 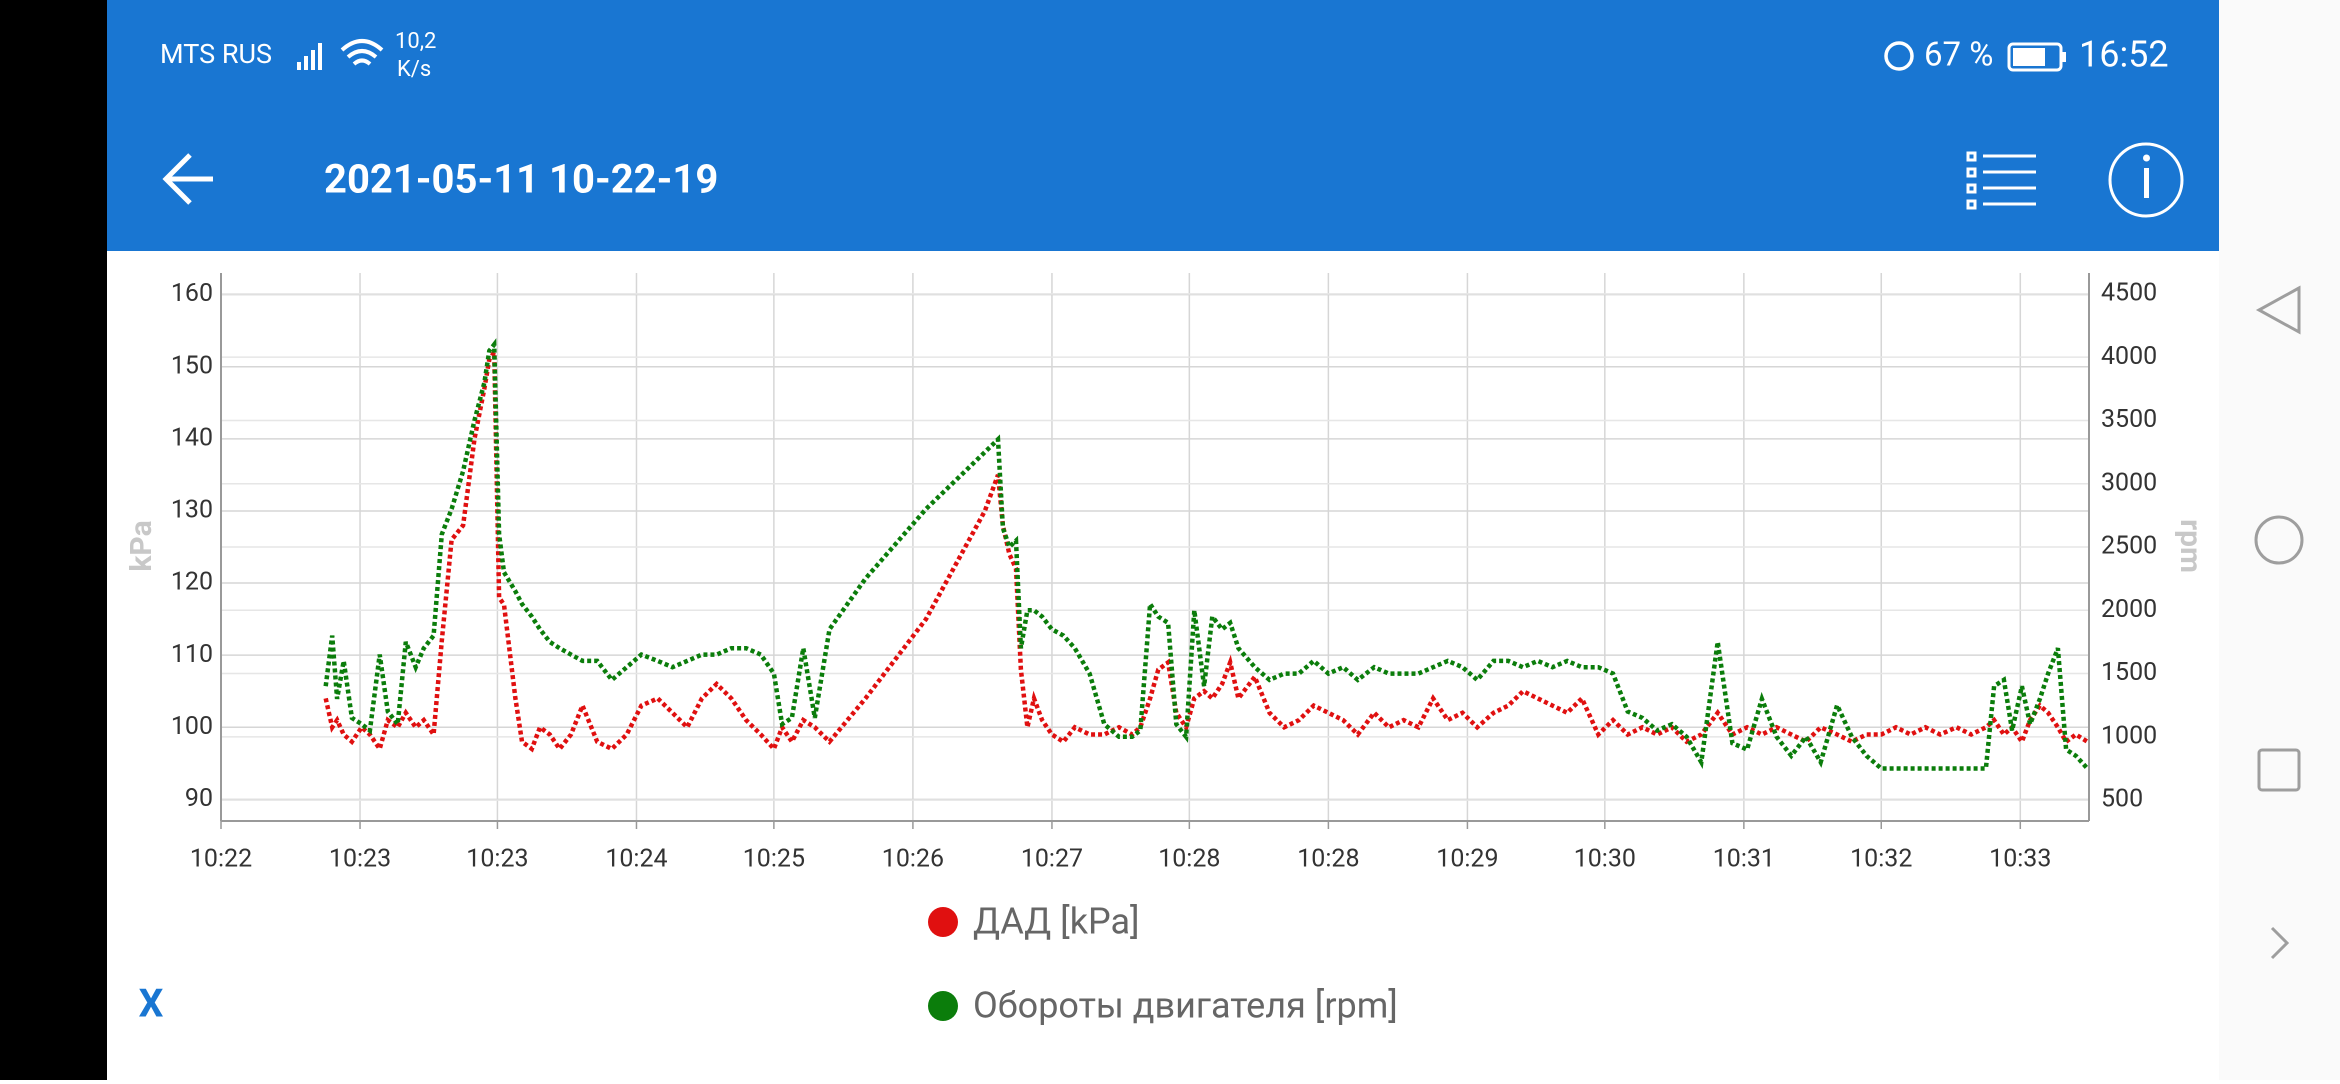 I want to click on y2-tick-label: 2500, so click(x=2129, y=546).